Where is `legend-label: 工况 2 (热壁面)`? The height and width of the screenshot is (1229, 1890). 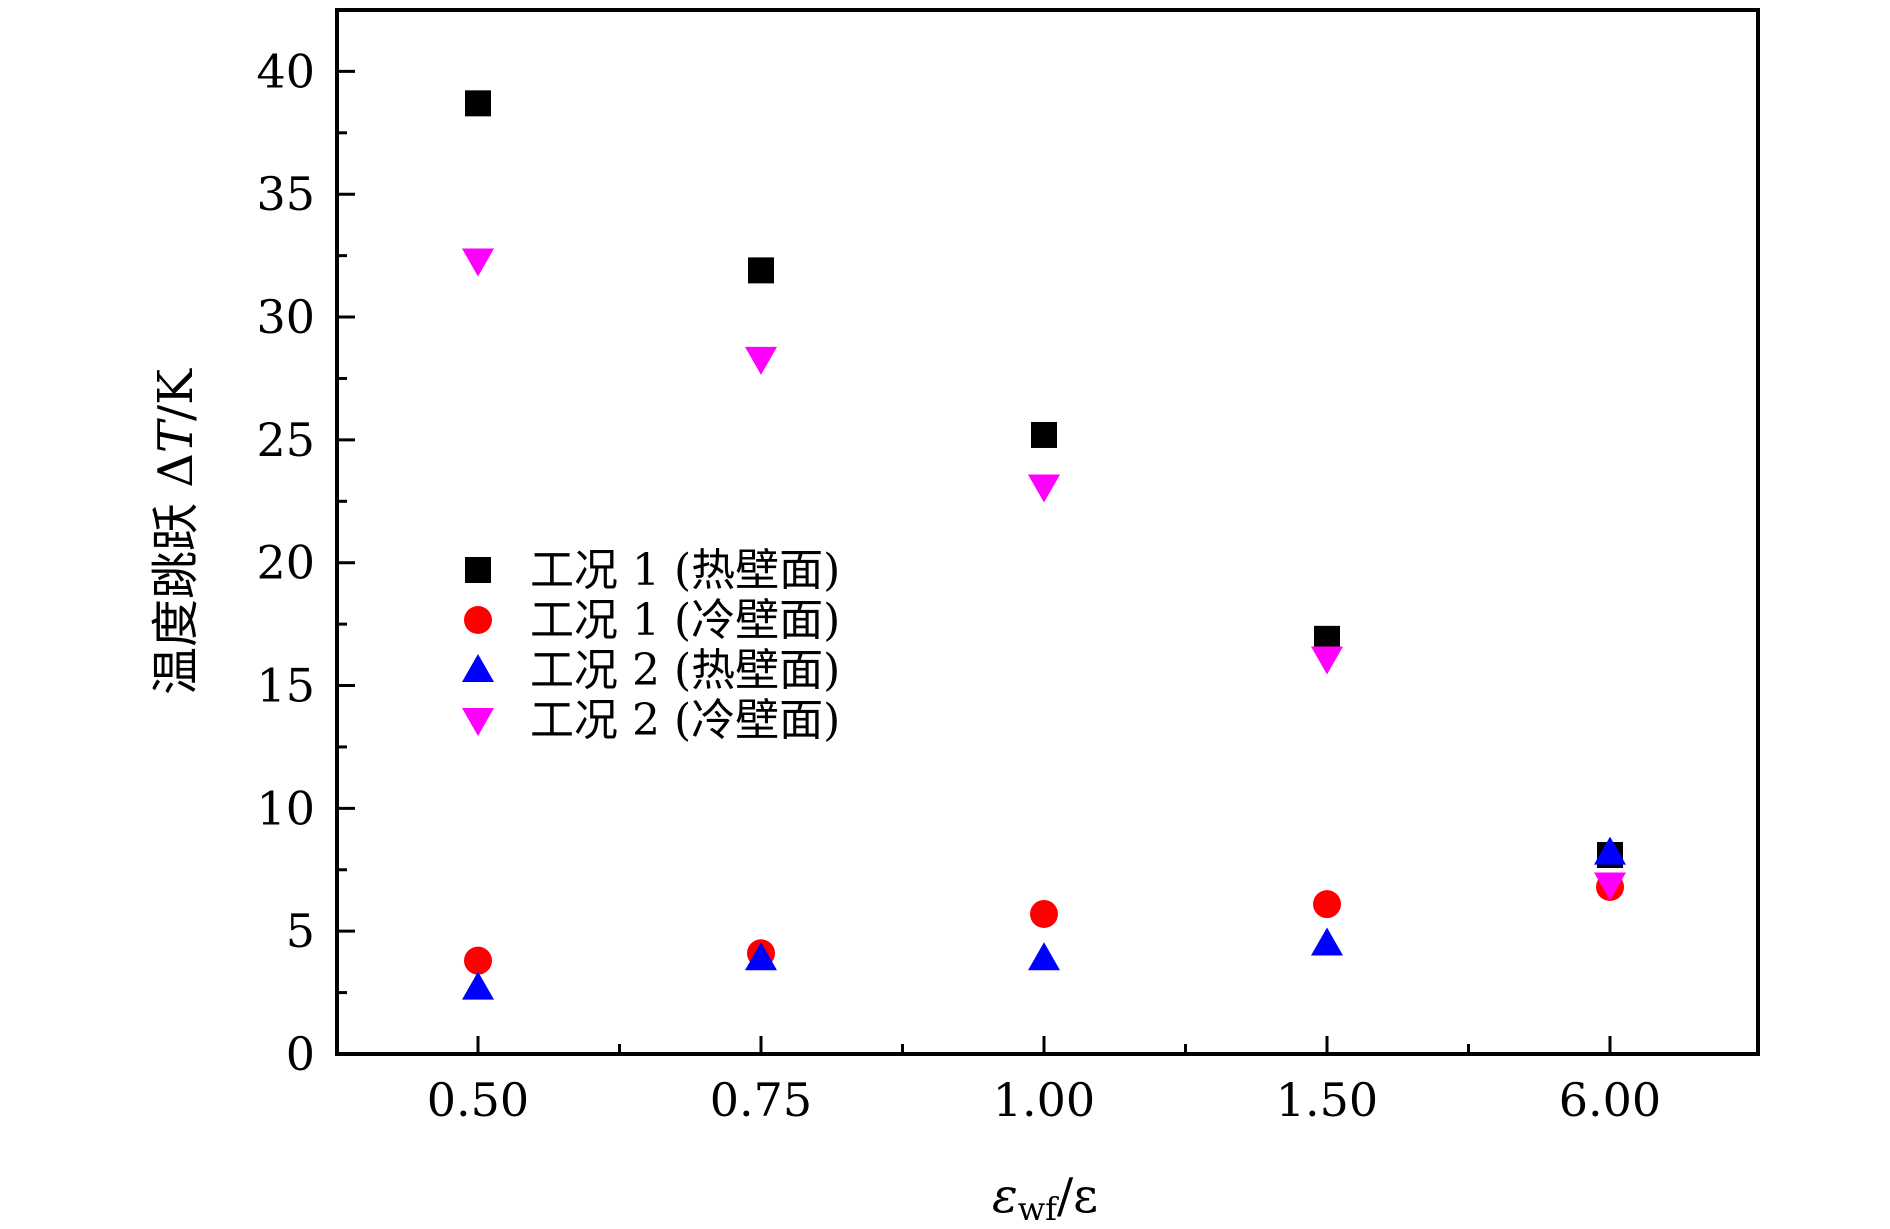
legend-label: 工况 2 (热壁面) is located at coordinates (685, 670).